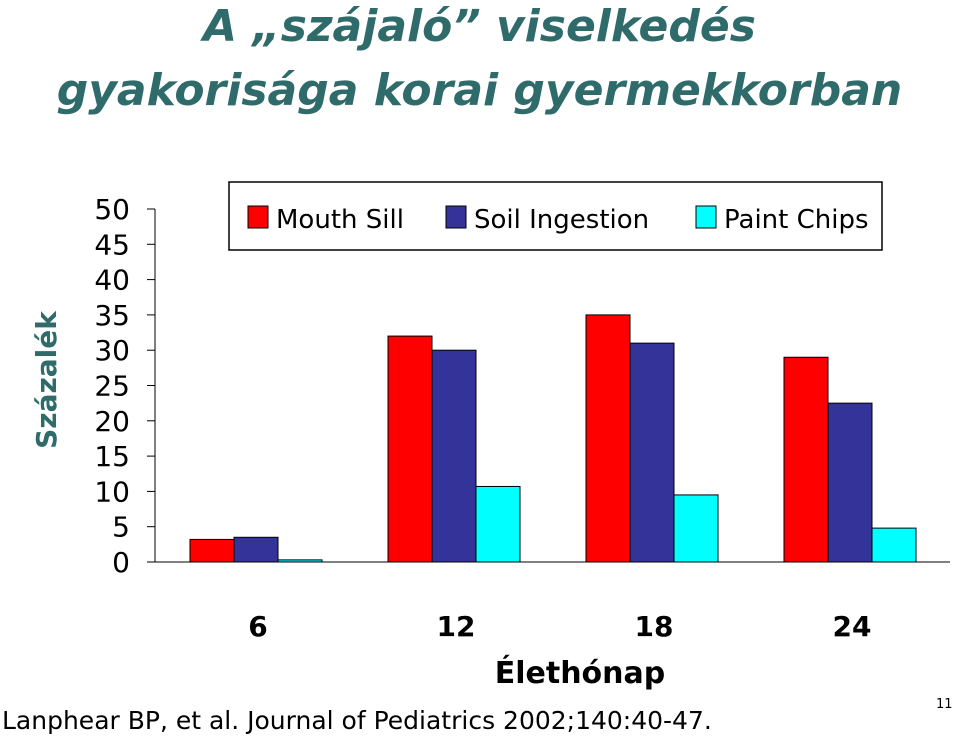  What do you see at coordinates (112, 280) in the screenshot?
I see `y-tick-label: 40` at bounding box center [112, 280].